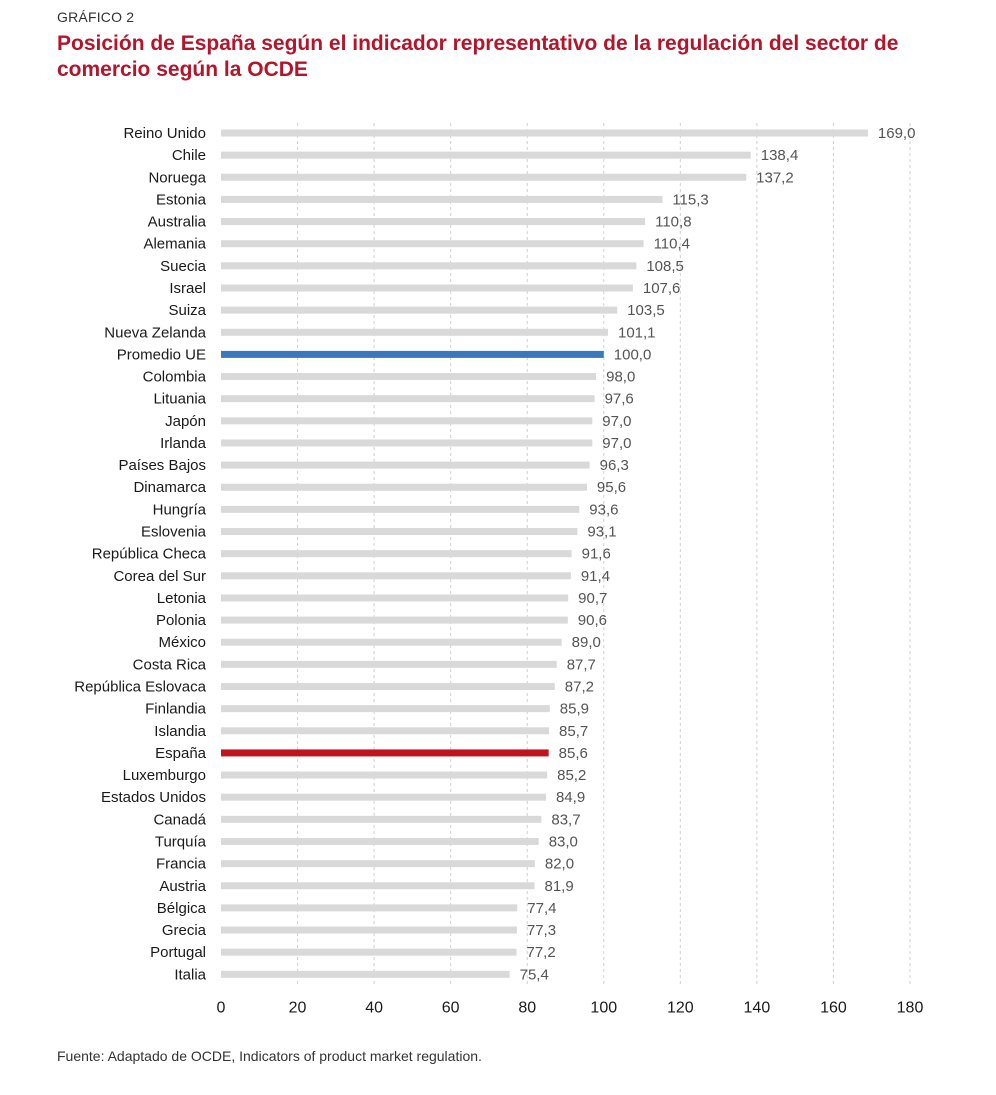 The width and height of the screenshot is (996, 1095). Describe the element at coordinates (182, 886) in the screenshot. I see `category-label: Austria` at that location.